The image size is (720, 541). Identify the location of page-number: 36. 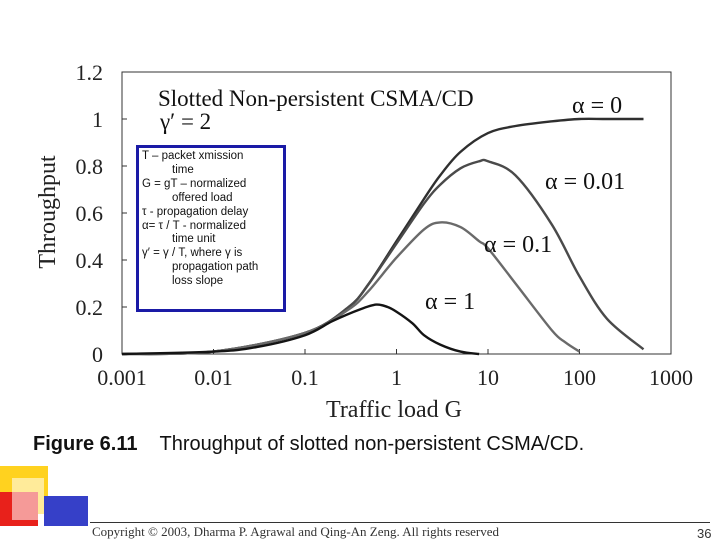
(704, 533).